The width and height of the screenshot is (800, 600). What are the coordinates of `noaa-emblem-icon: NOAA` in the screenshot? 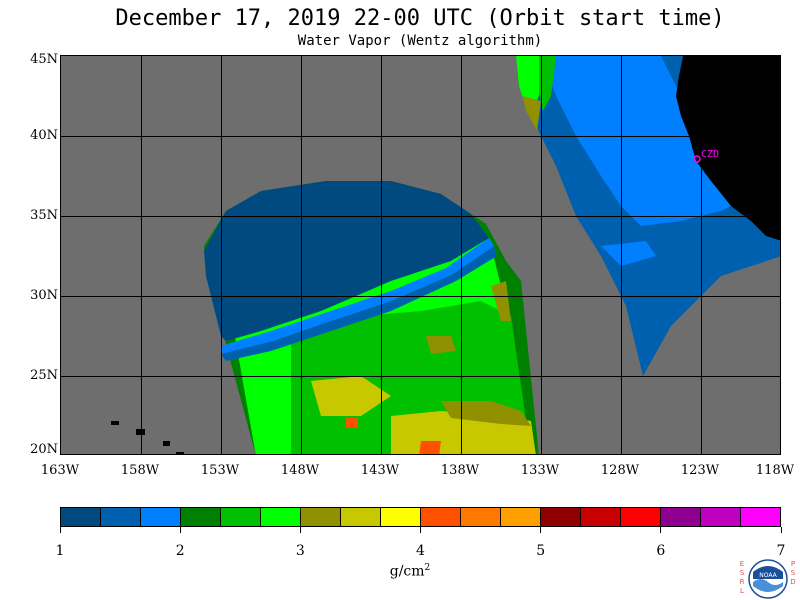 It's located at (768, 579).